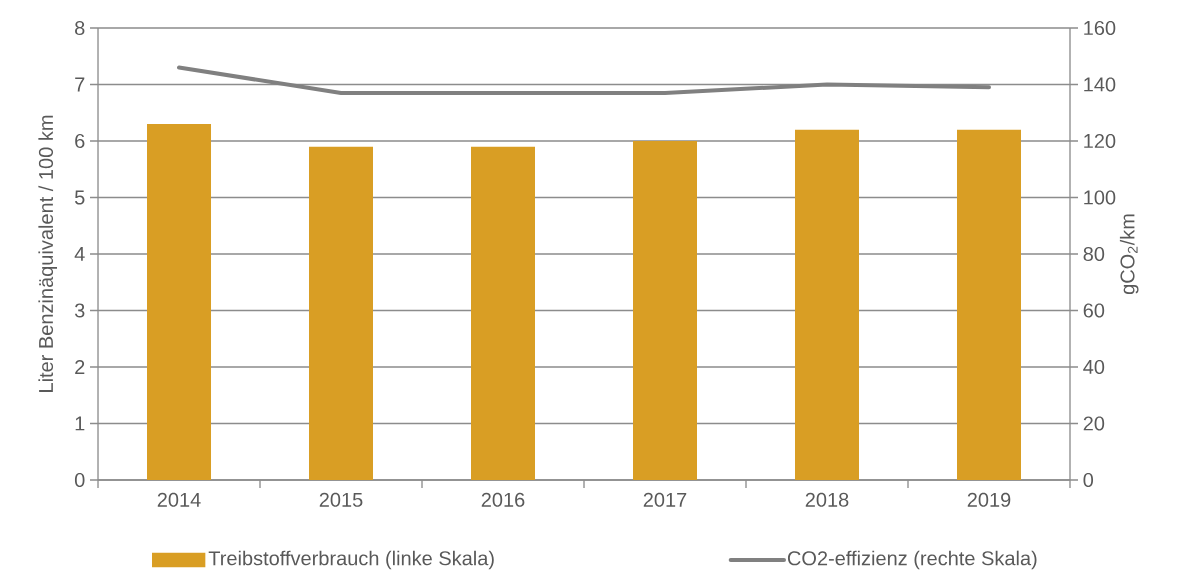 The image size is (1181, 584). I want to click on y-tick-label: 8, so click(80, 28).